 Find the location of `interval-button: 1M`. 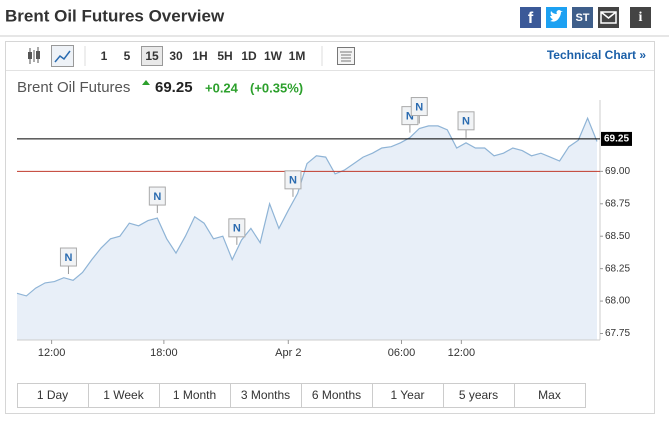

interval-button: 1M is located at coordinates (297, 56).